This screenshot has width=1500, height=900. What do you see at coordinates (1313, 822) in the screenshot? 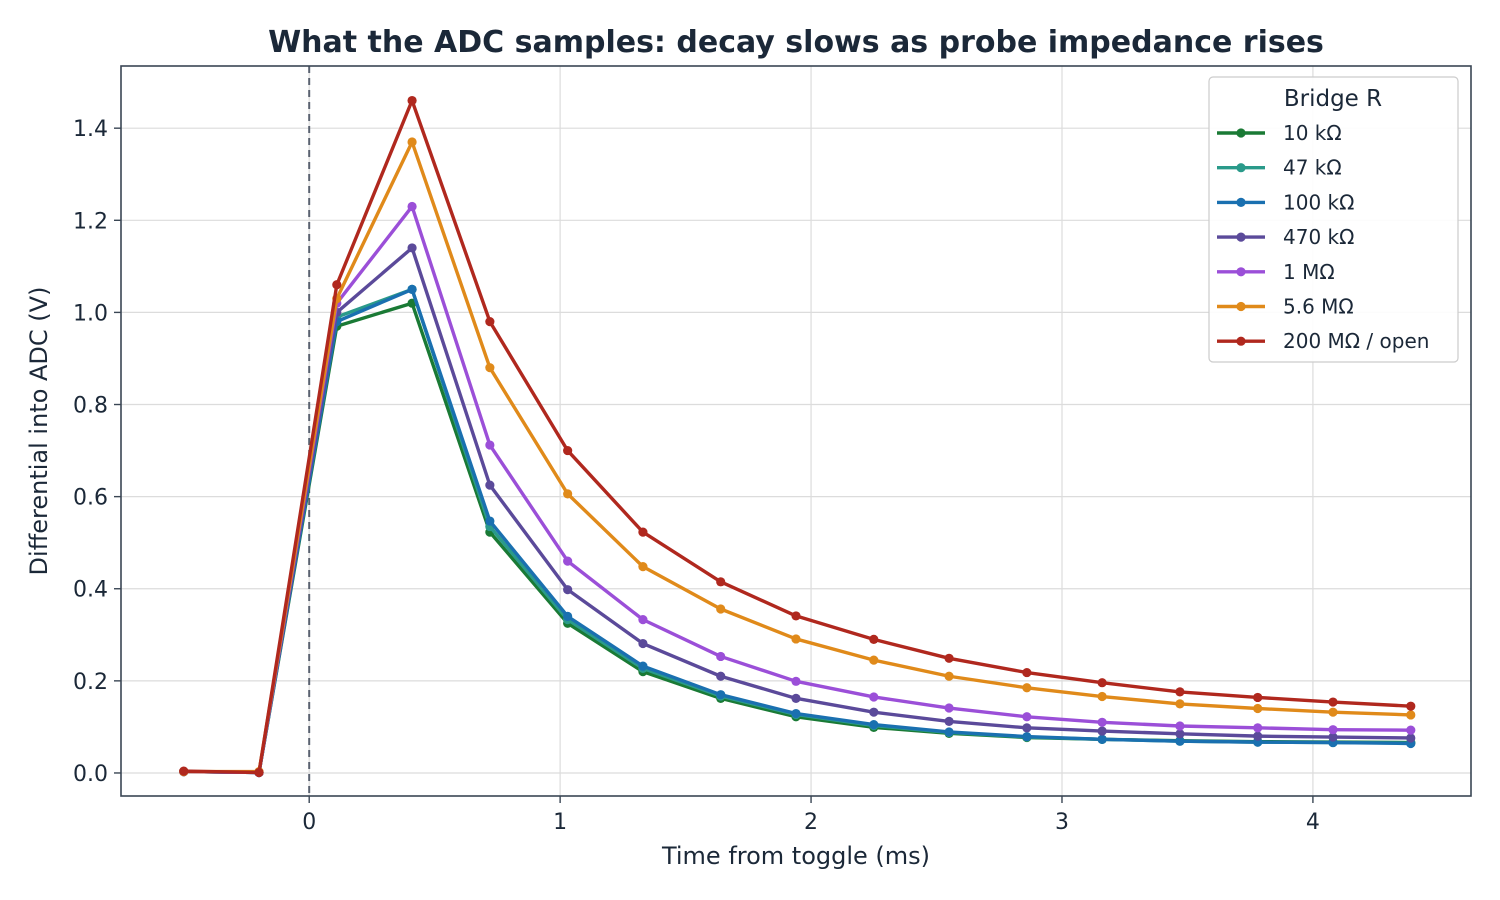
I see `x-tick-label: 4` at bounding box center [1313, 822].